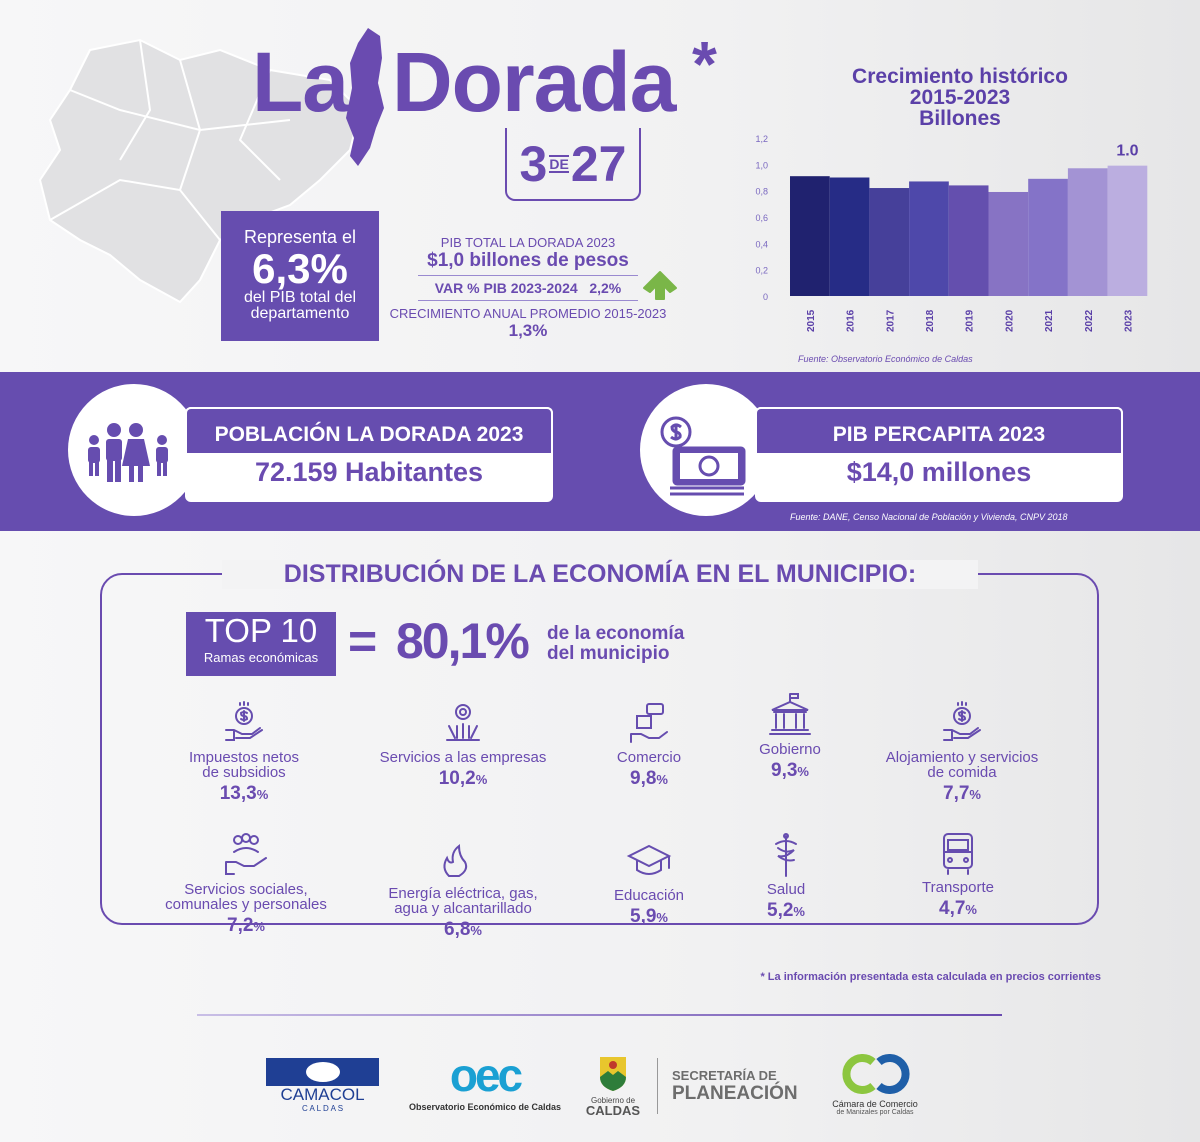  I want to click on pib-var: VAR % PIB 2023-2024 2,2%, so click(528, 288).